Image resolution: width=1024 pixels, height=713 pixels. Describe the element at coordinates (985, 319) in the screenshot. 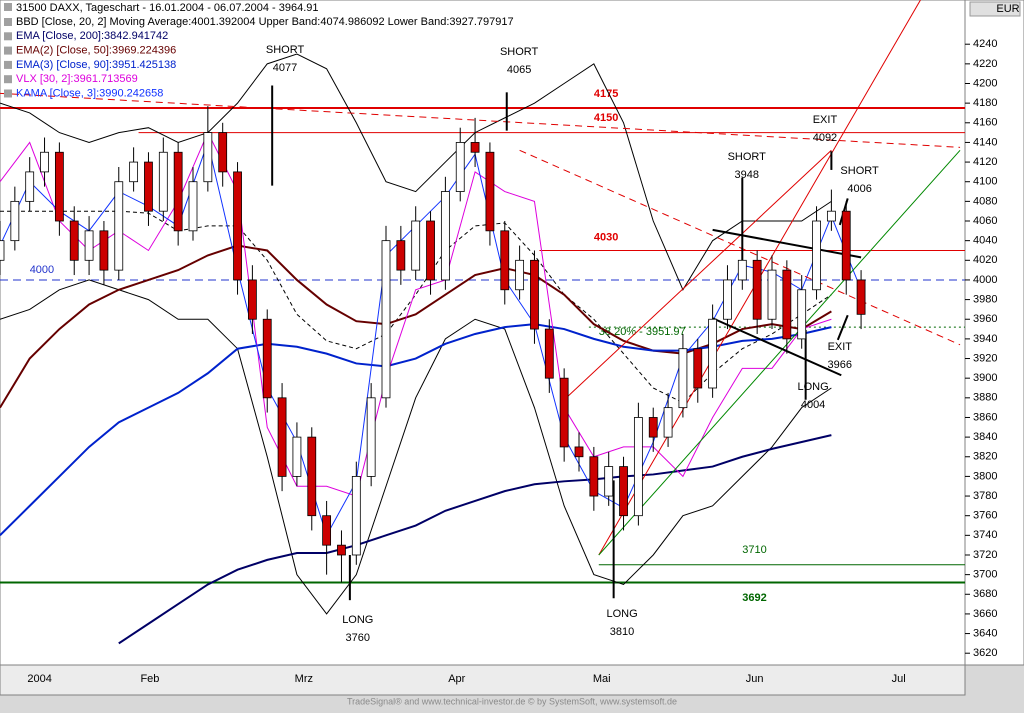

I see `y-tick-label: 3960` at that location.